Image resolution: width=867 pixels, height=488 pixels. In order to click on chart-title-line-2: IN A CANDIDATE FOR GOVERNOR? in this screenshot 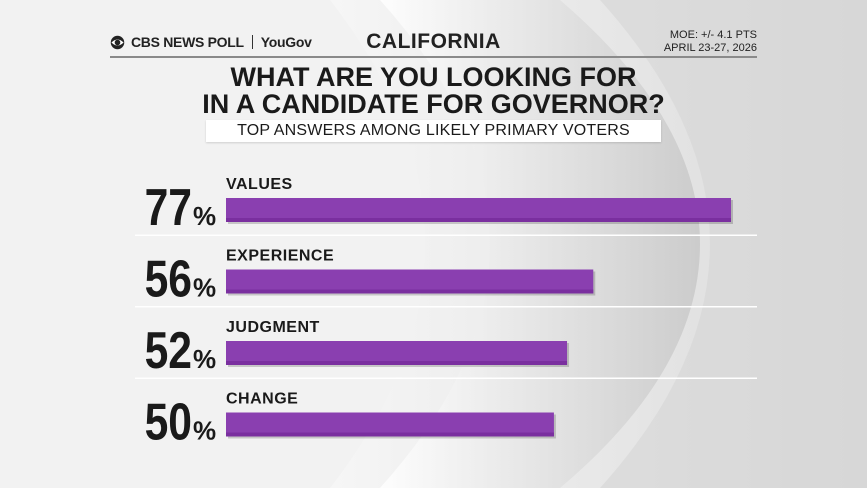, I will do `click(433, 104)`.